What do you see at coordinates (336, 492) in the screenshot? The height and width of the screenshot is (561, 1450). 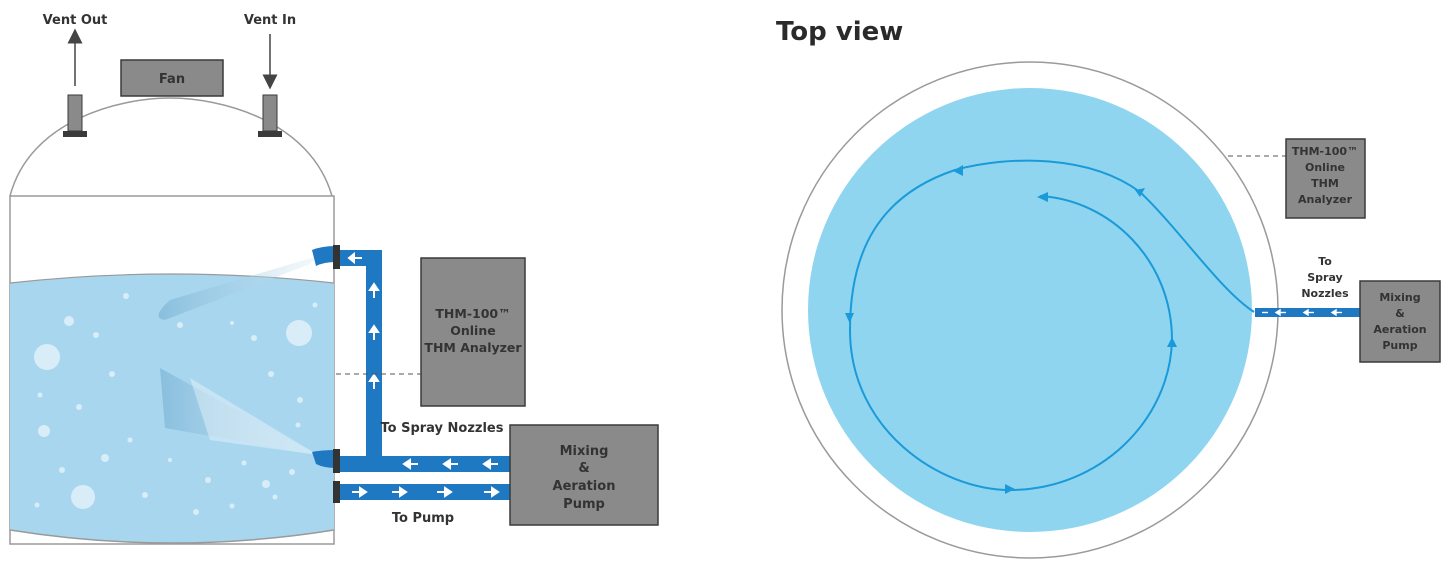 I see `bottom-flange` at bounding box center [336, 492].